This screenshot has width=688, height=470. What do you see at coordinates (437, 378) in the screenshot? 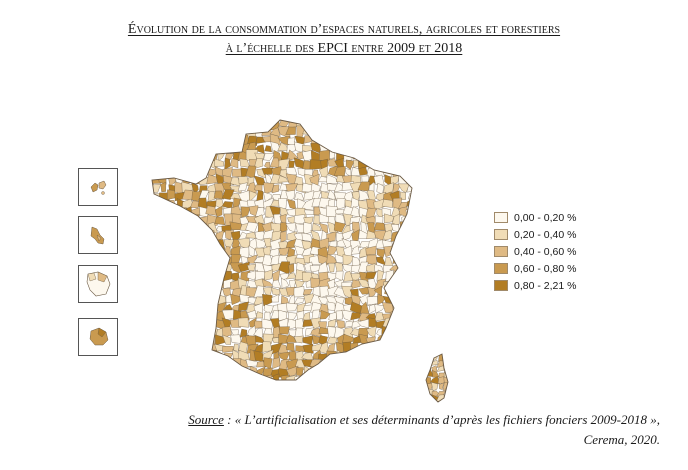
I see `corsica-outline` at bounding box center [437, 378].